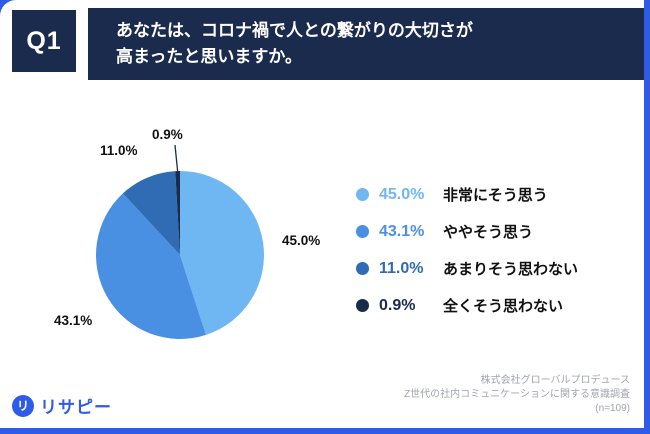  I want to click on legend-item-2: 43.1% ややそう思う, so click(467, 231).